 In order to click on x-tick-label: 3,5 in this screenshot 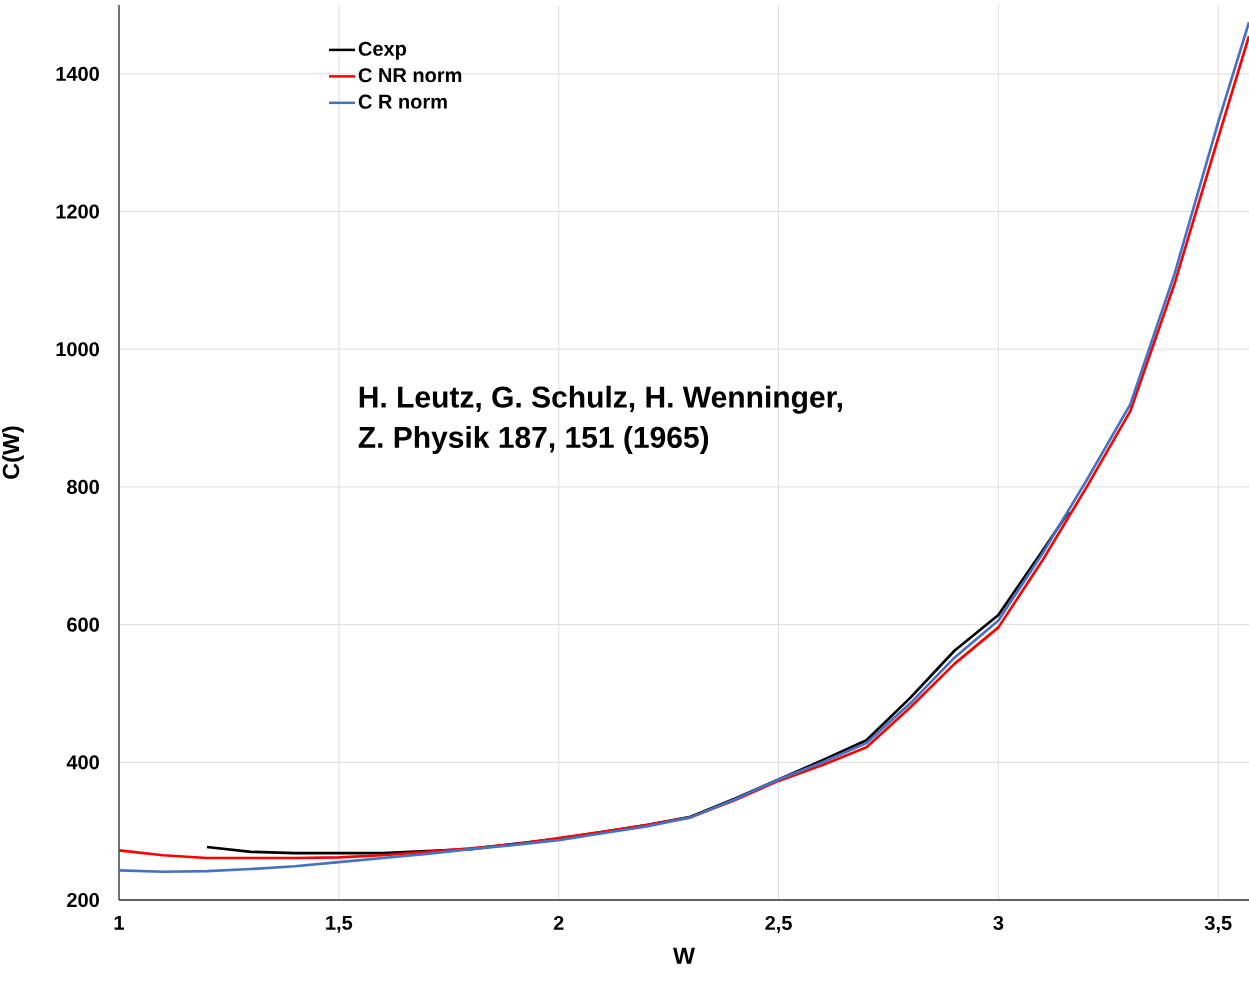, I will do `click(1218, 924)`.